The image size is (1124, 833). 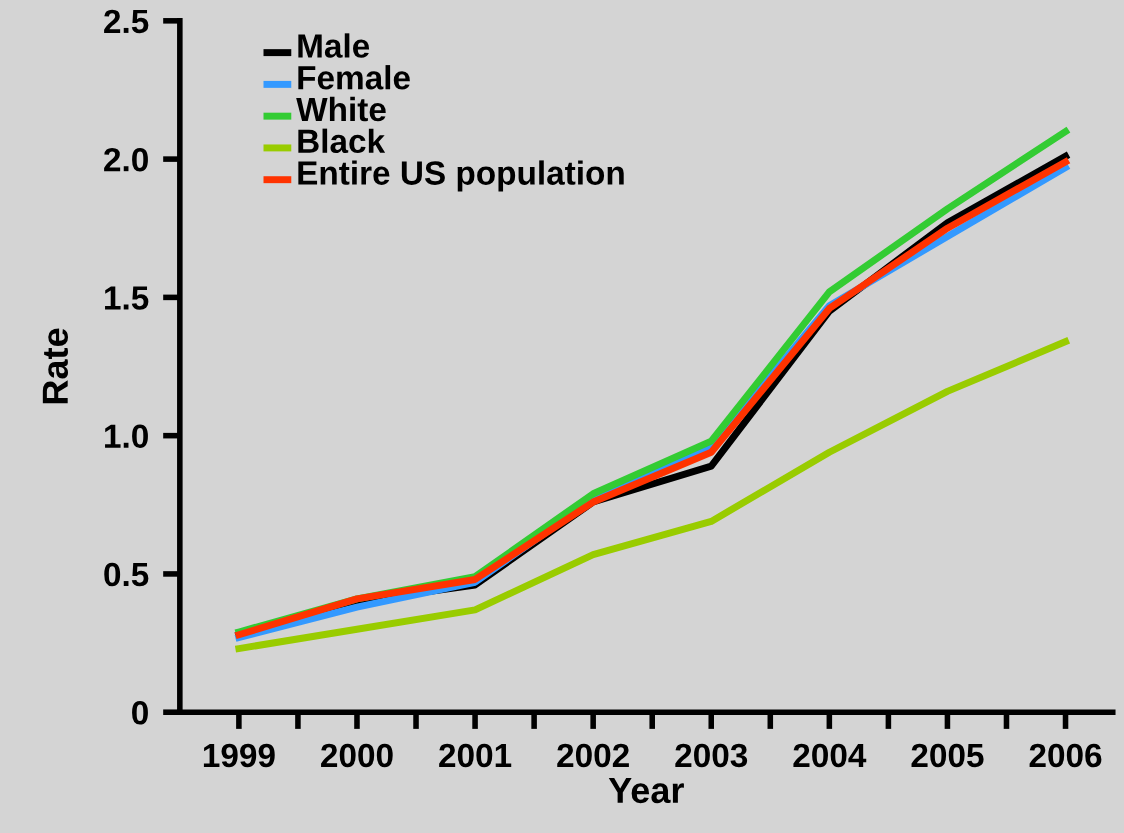 What do you see at coordinates (341, 109) in the screenshot?
I see `legend-label: White` at bounding box center [341, 109].